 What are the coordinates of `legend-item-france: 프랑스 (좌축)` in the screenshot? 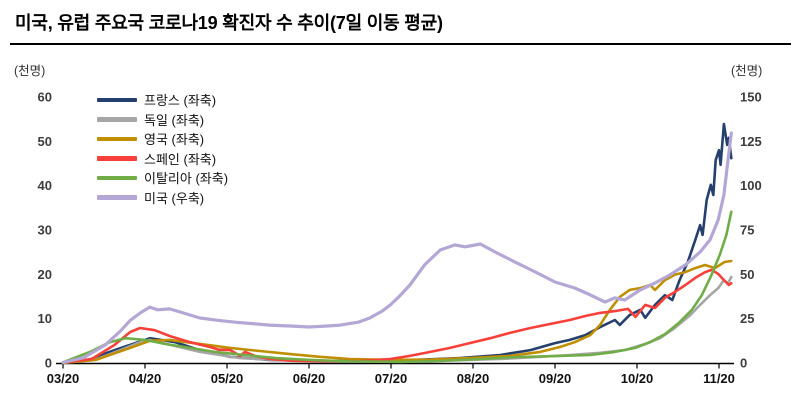 It's located at (162, 100).